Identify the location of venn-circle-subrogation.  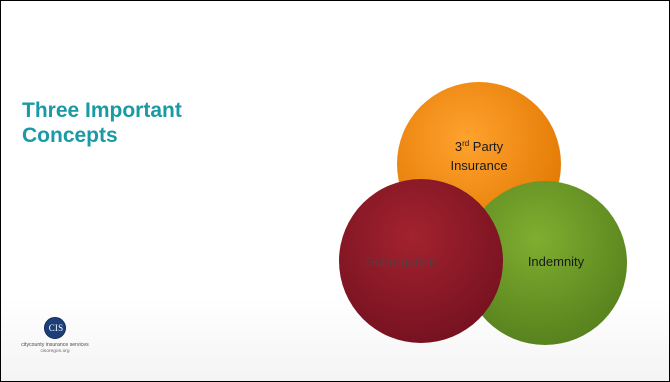
(421, 261).